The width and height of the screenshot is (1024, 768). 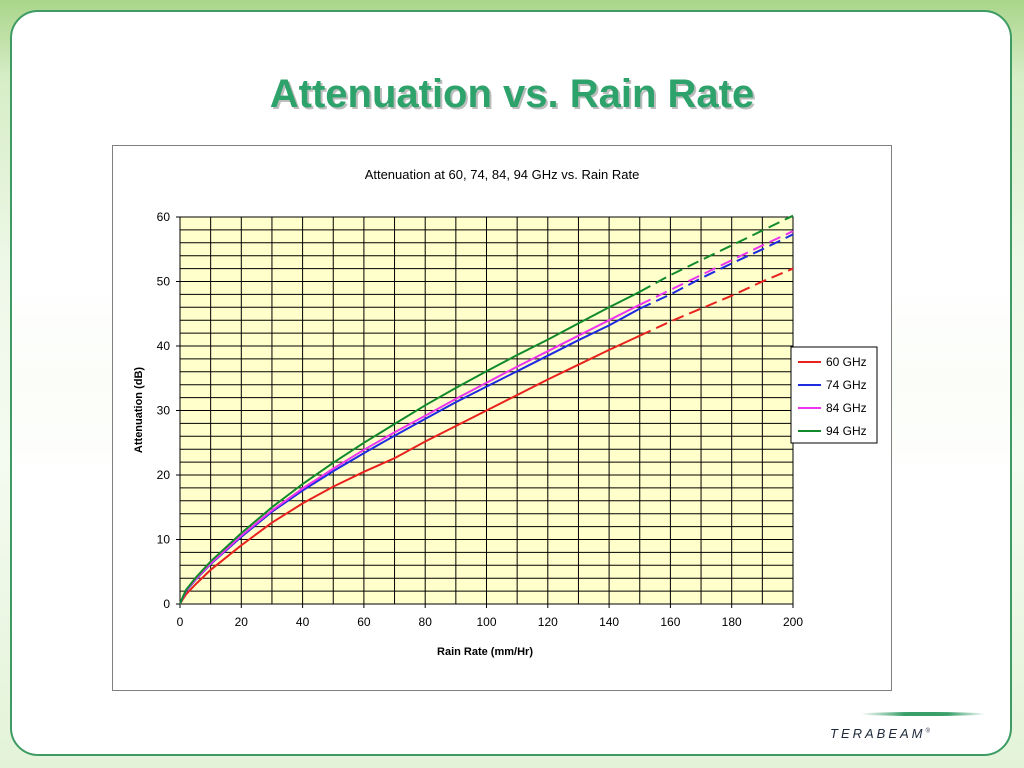 I want to click on slide-title: Attenuation vs. Rain Rate, so click(x=512, y=94).